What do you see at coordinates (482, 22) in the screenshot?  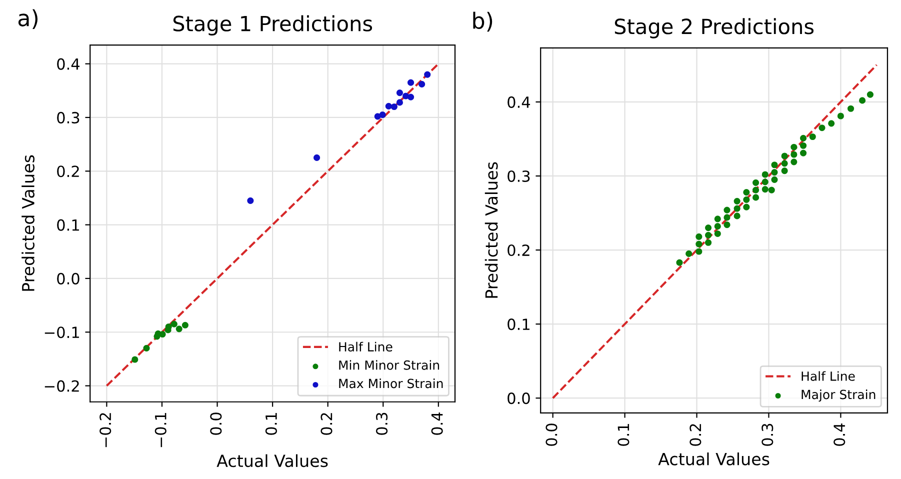 I see `text: b)` at bounding box center [482, 22].